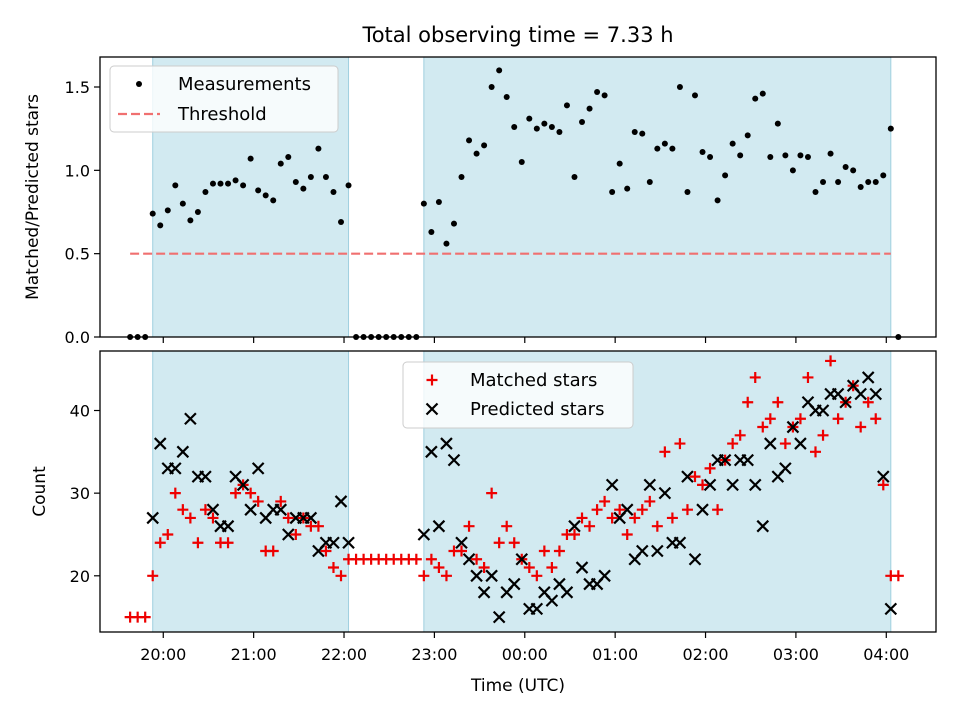  What do you see at coordinates (517, 686) in the screenshot?
I see `x-axis-label: Time (UTC)` at bounding box center [517, 686].